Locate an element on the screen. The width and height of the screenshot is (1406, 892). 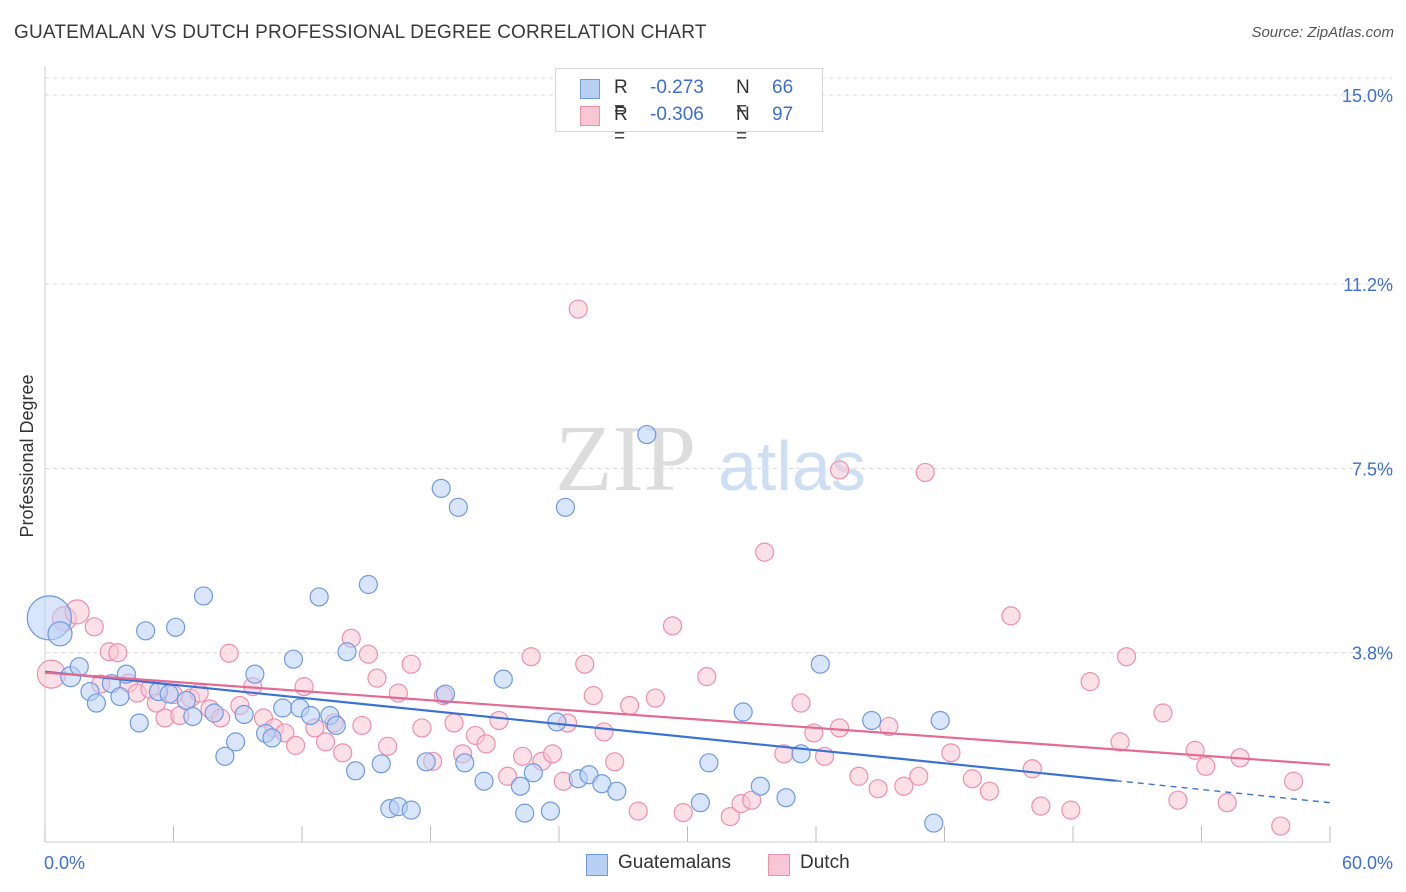
chart-source: Source: ZipAtlas.com is located at coordinates (1322, 32).